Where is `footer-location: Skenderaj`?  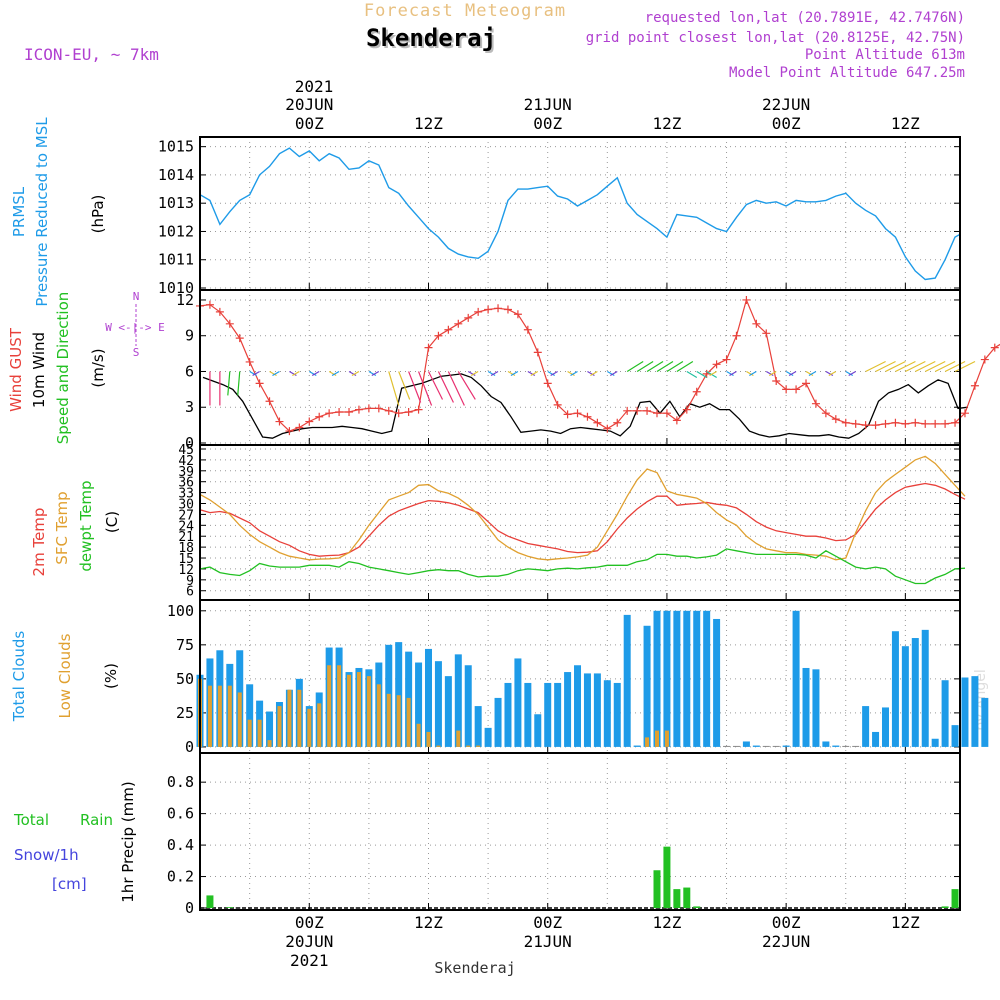 footer-location: Skenderaj is located at coordinates (474, 968).